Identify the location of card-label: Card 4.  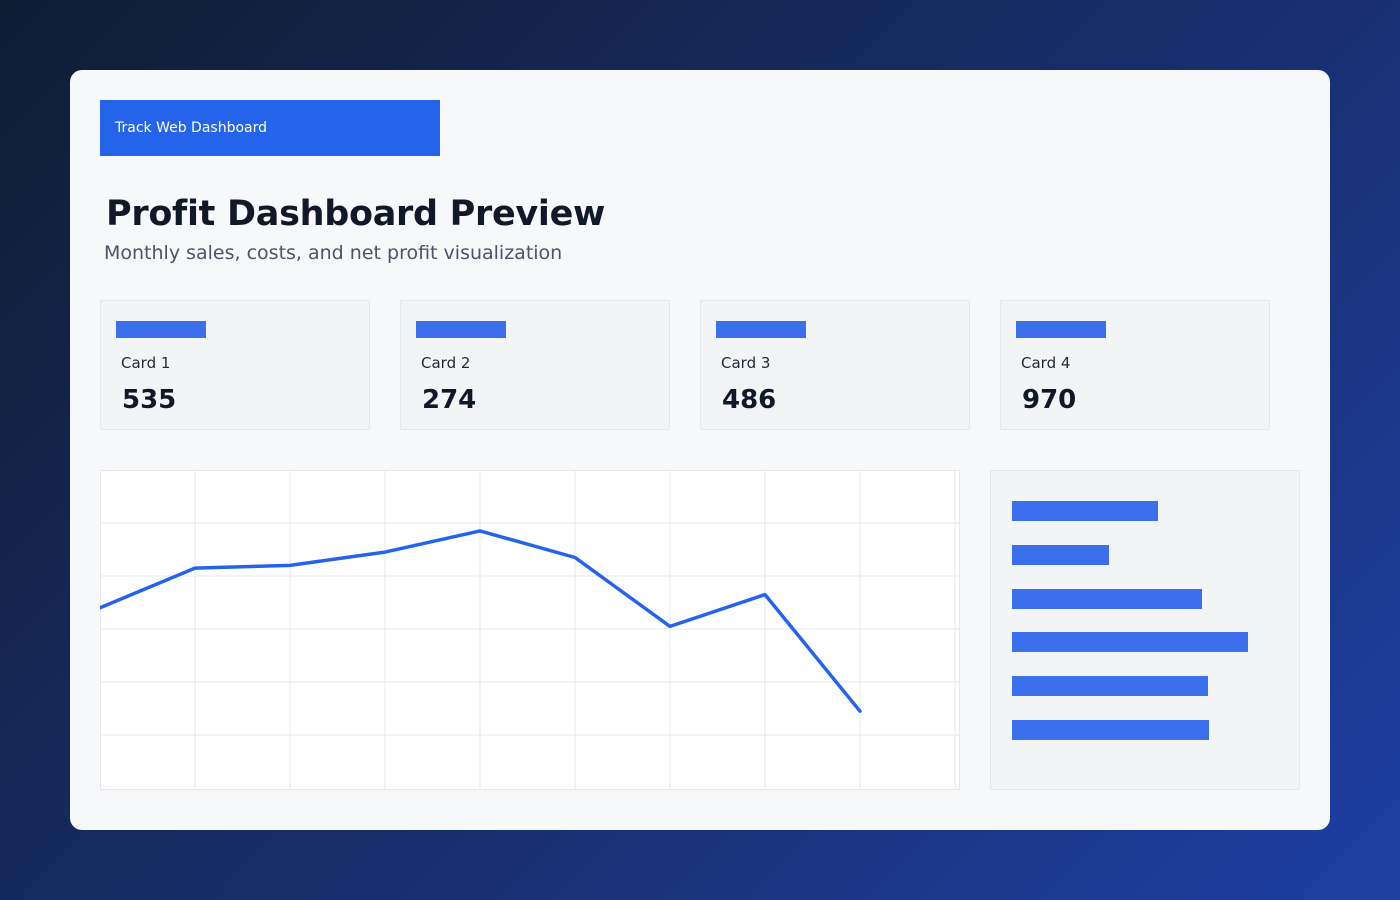
(1046, 363).